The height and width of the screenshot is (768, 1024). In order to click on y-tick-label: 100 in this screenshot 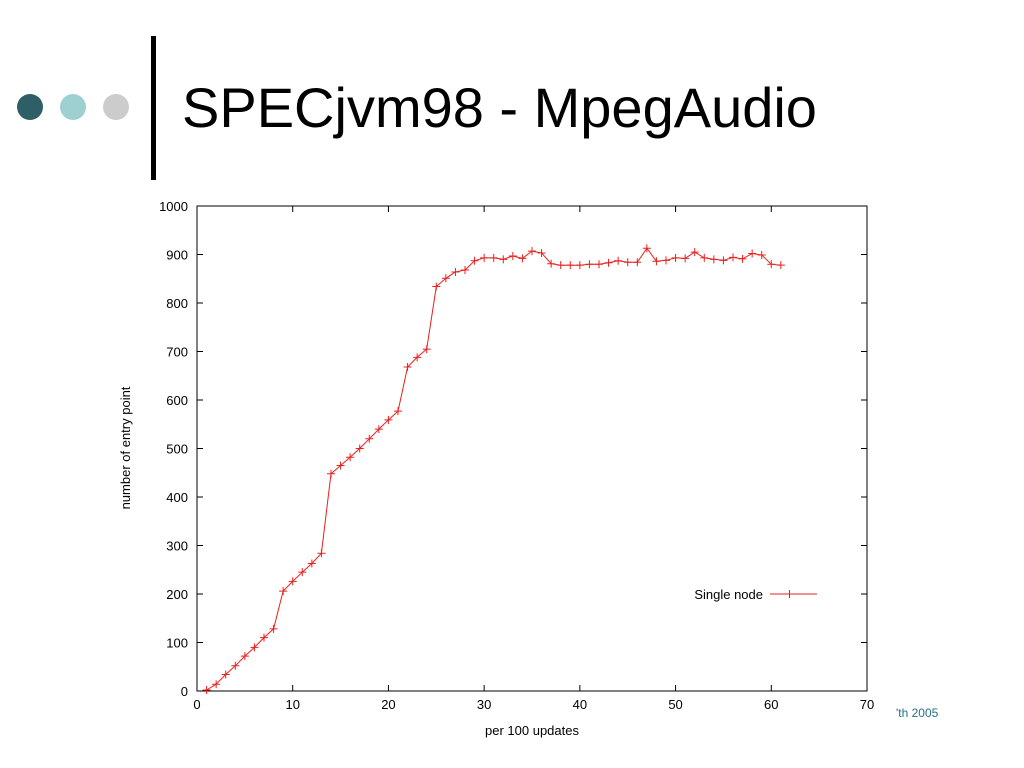, I will do `click(177, 643)`.